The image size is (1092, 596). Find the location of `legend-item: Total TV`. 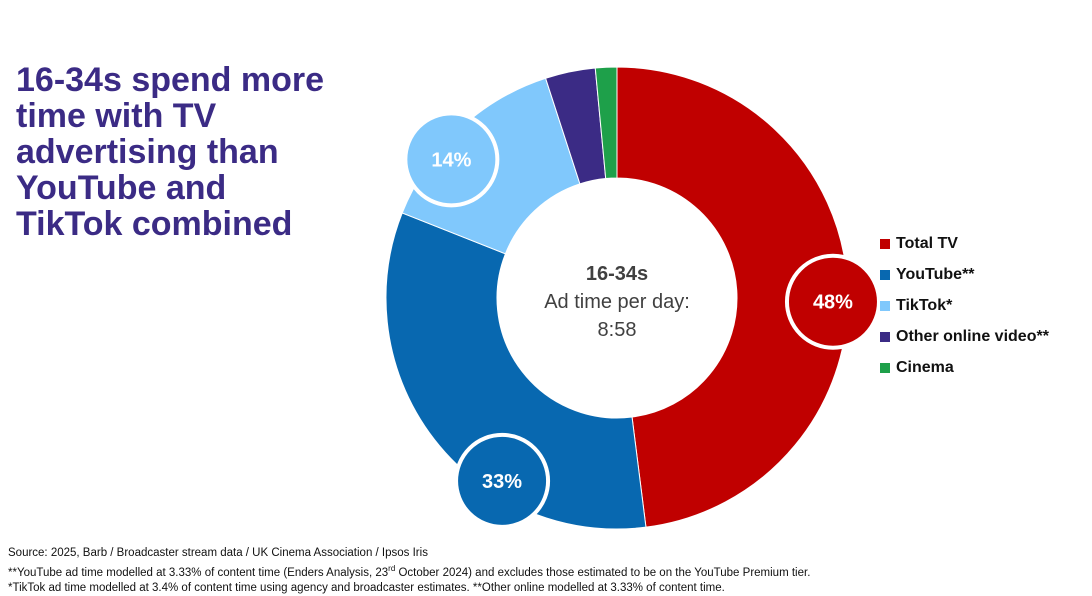

legend-item: Total TV is located at coordinates (964, 243).